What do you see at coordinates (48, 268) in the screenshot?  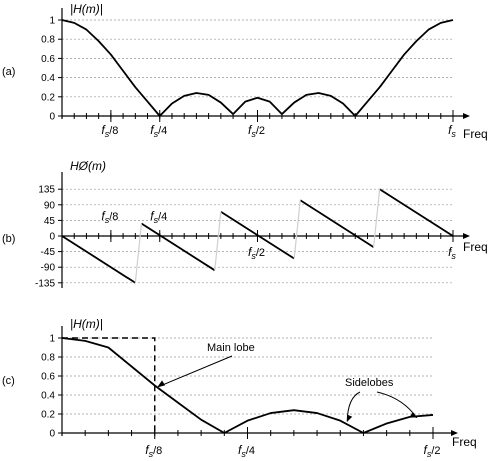 I see `y-tick-label: -90` at bounding box center [48, 268].